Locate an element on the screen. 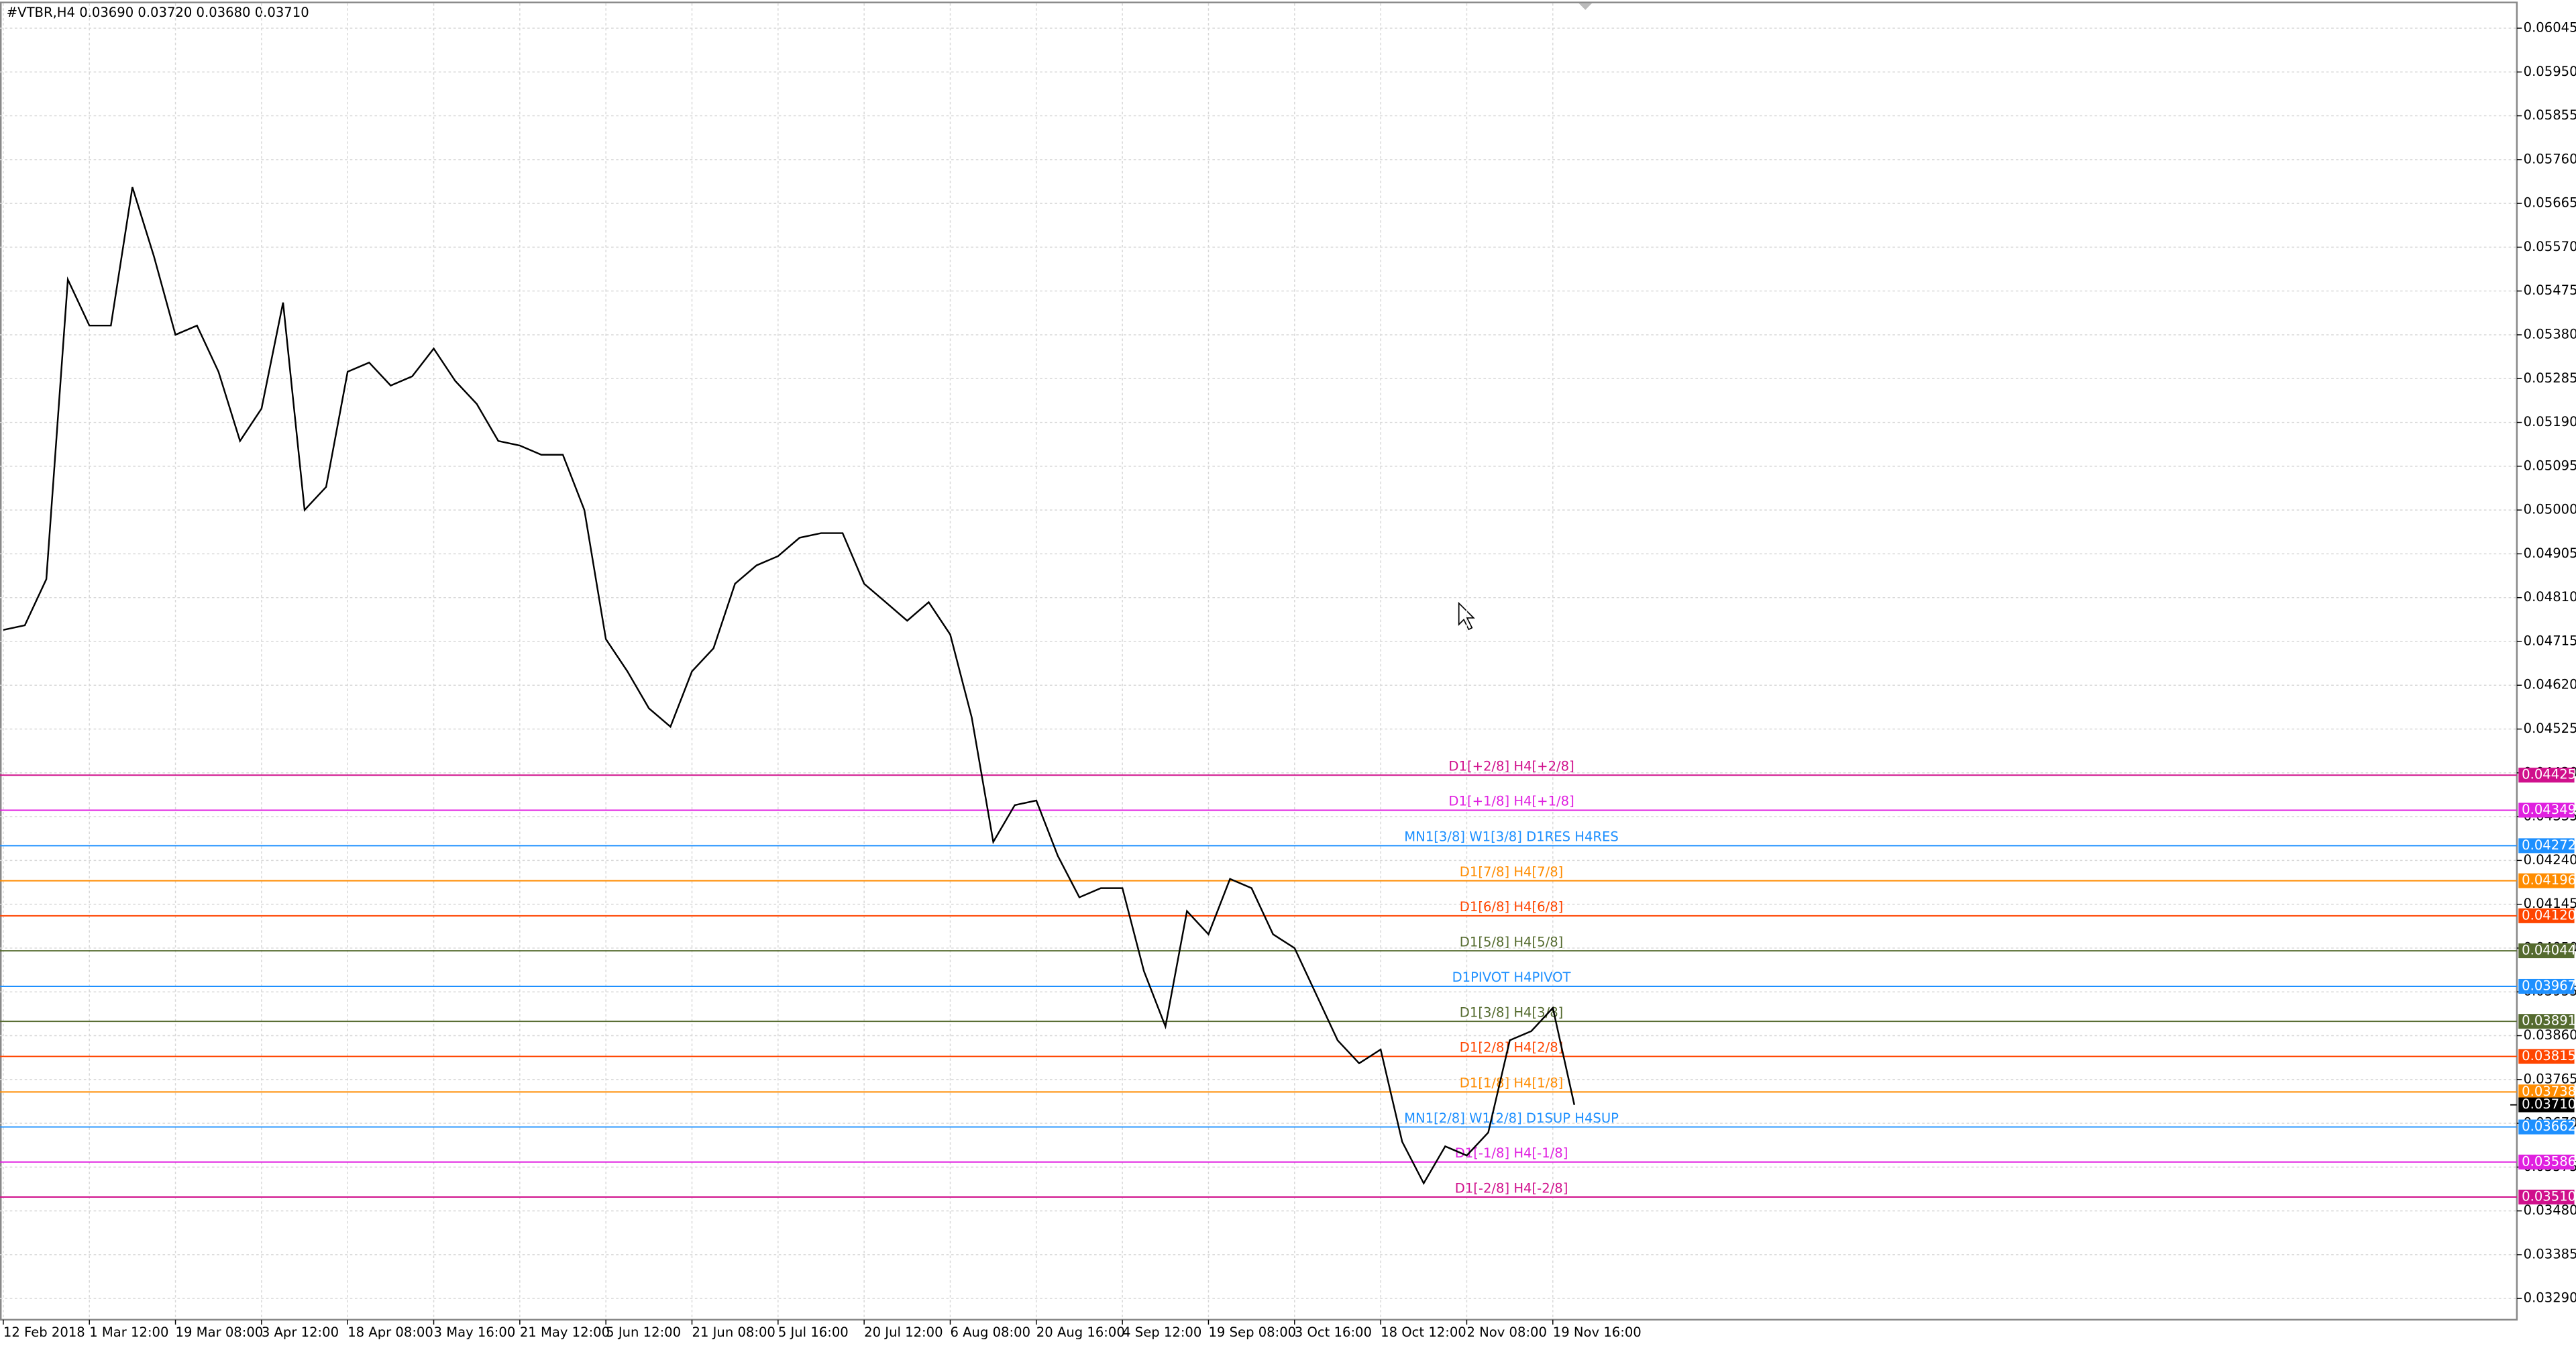 The height and width of the screenshot is (1346, 2576). x-tick-label: 3 Apr 12:00 is located at coordinates (300, 1332).